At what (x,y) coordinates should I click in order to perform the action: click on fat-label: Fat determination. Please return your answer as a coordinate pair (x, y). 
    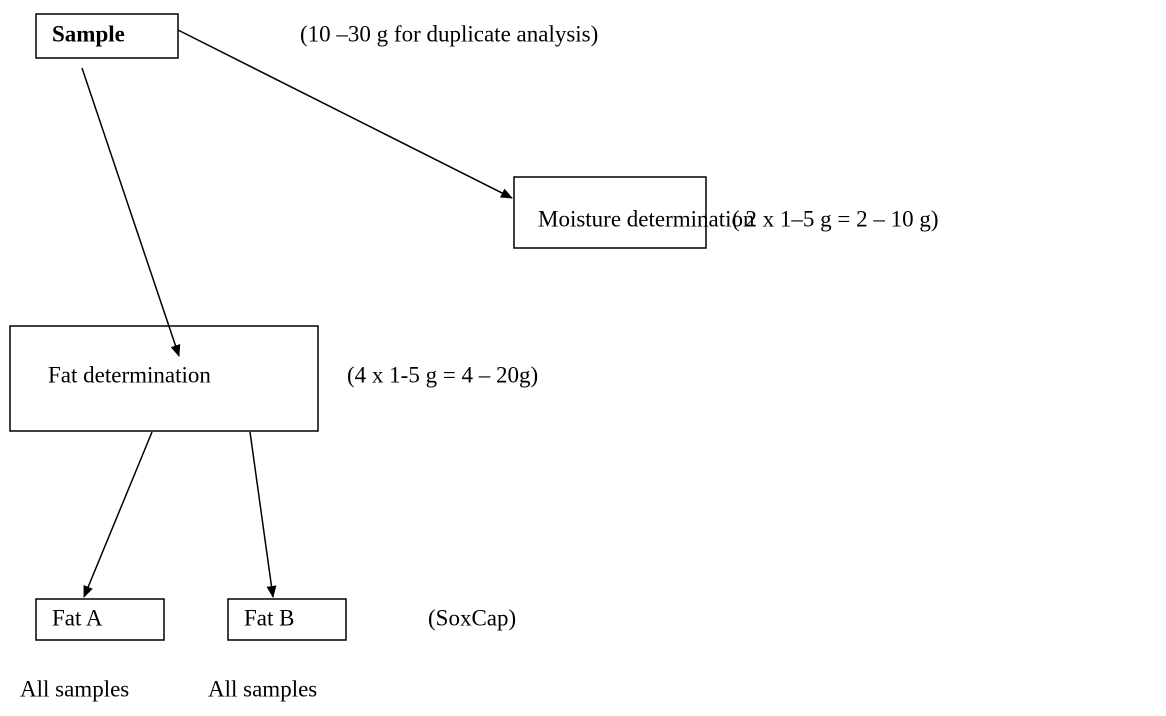
    Looking at the image, I should click on (129, 374).